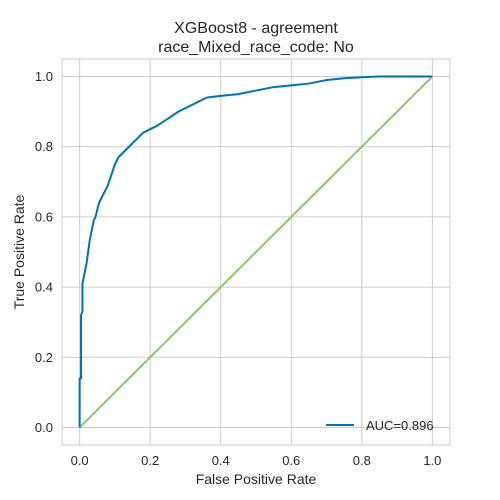 The image size is (500, 500). I want to click on x-tick-label: 0.2, so click(150, 460).